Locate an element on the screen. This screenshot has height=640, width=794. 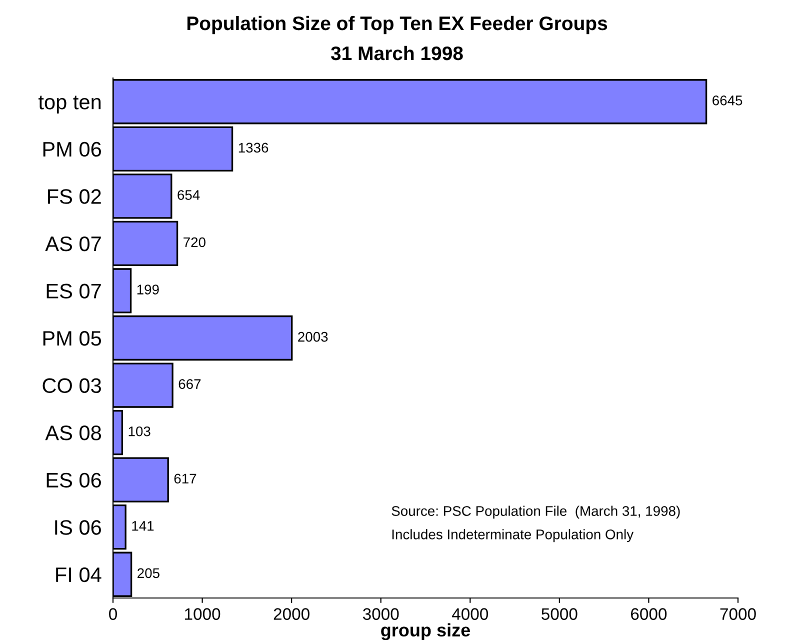
data-label: 199 is located at coordinates (148, 289).